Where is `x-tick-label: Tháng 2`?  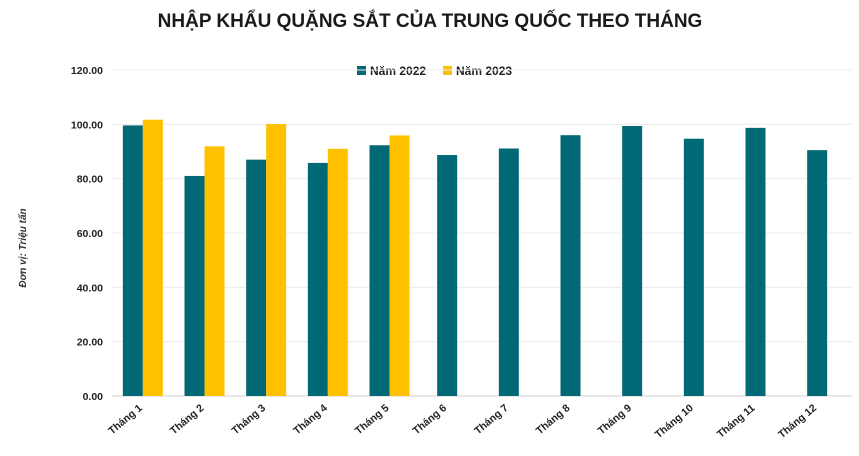 x-tick-label: Tháng 2 is located at coordinates (187, 419).